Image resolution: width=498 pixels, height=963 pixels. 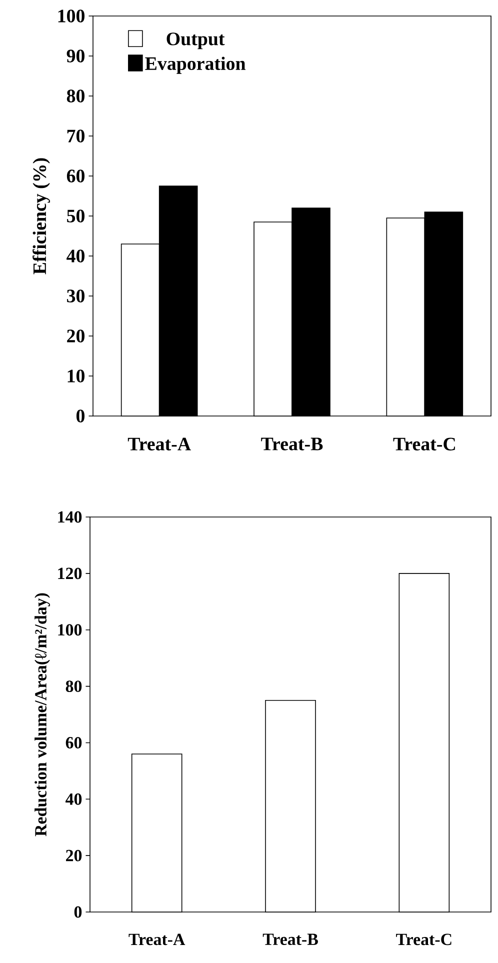 What do you see at coordinates (75, 296) in the screenshot?
I see `y-tick-label: 30` at bounding box center [75, 296].